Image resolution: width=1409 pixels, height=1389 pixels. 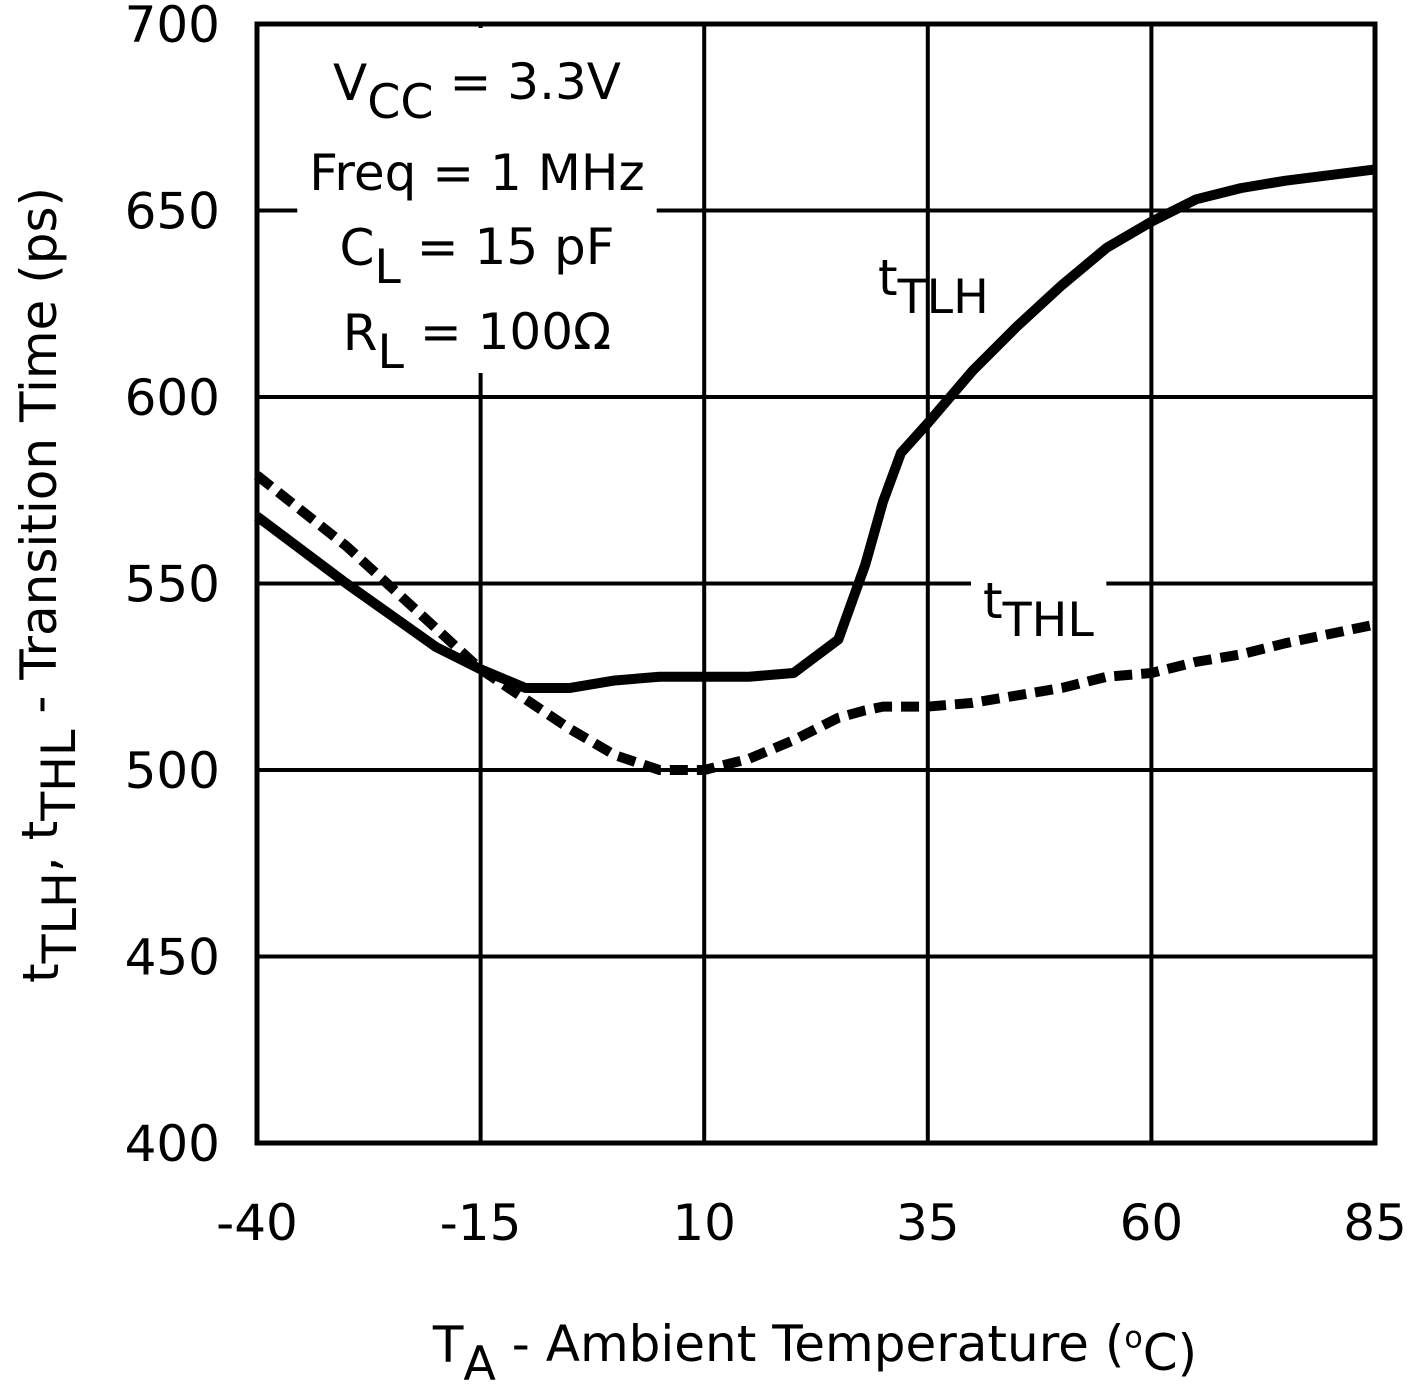 I want to click on y-tick-label: 500, so click(x=172, y=771).